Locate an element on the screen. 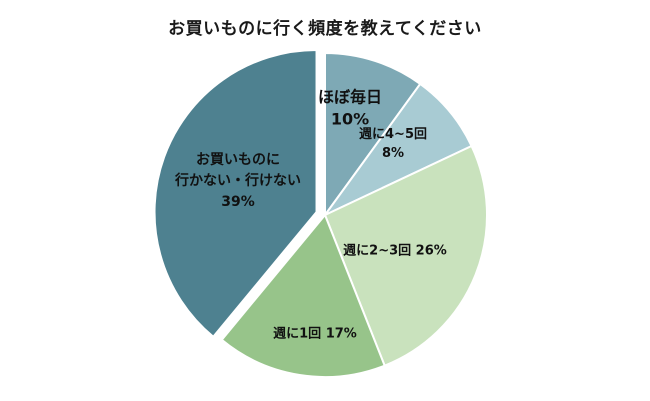 This screenshot has width=650, height=401. slice-label-line: 週に2~3回 26% is located at coordinates (395, 251).